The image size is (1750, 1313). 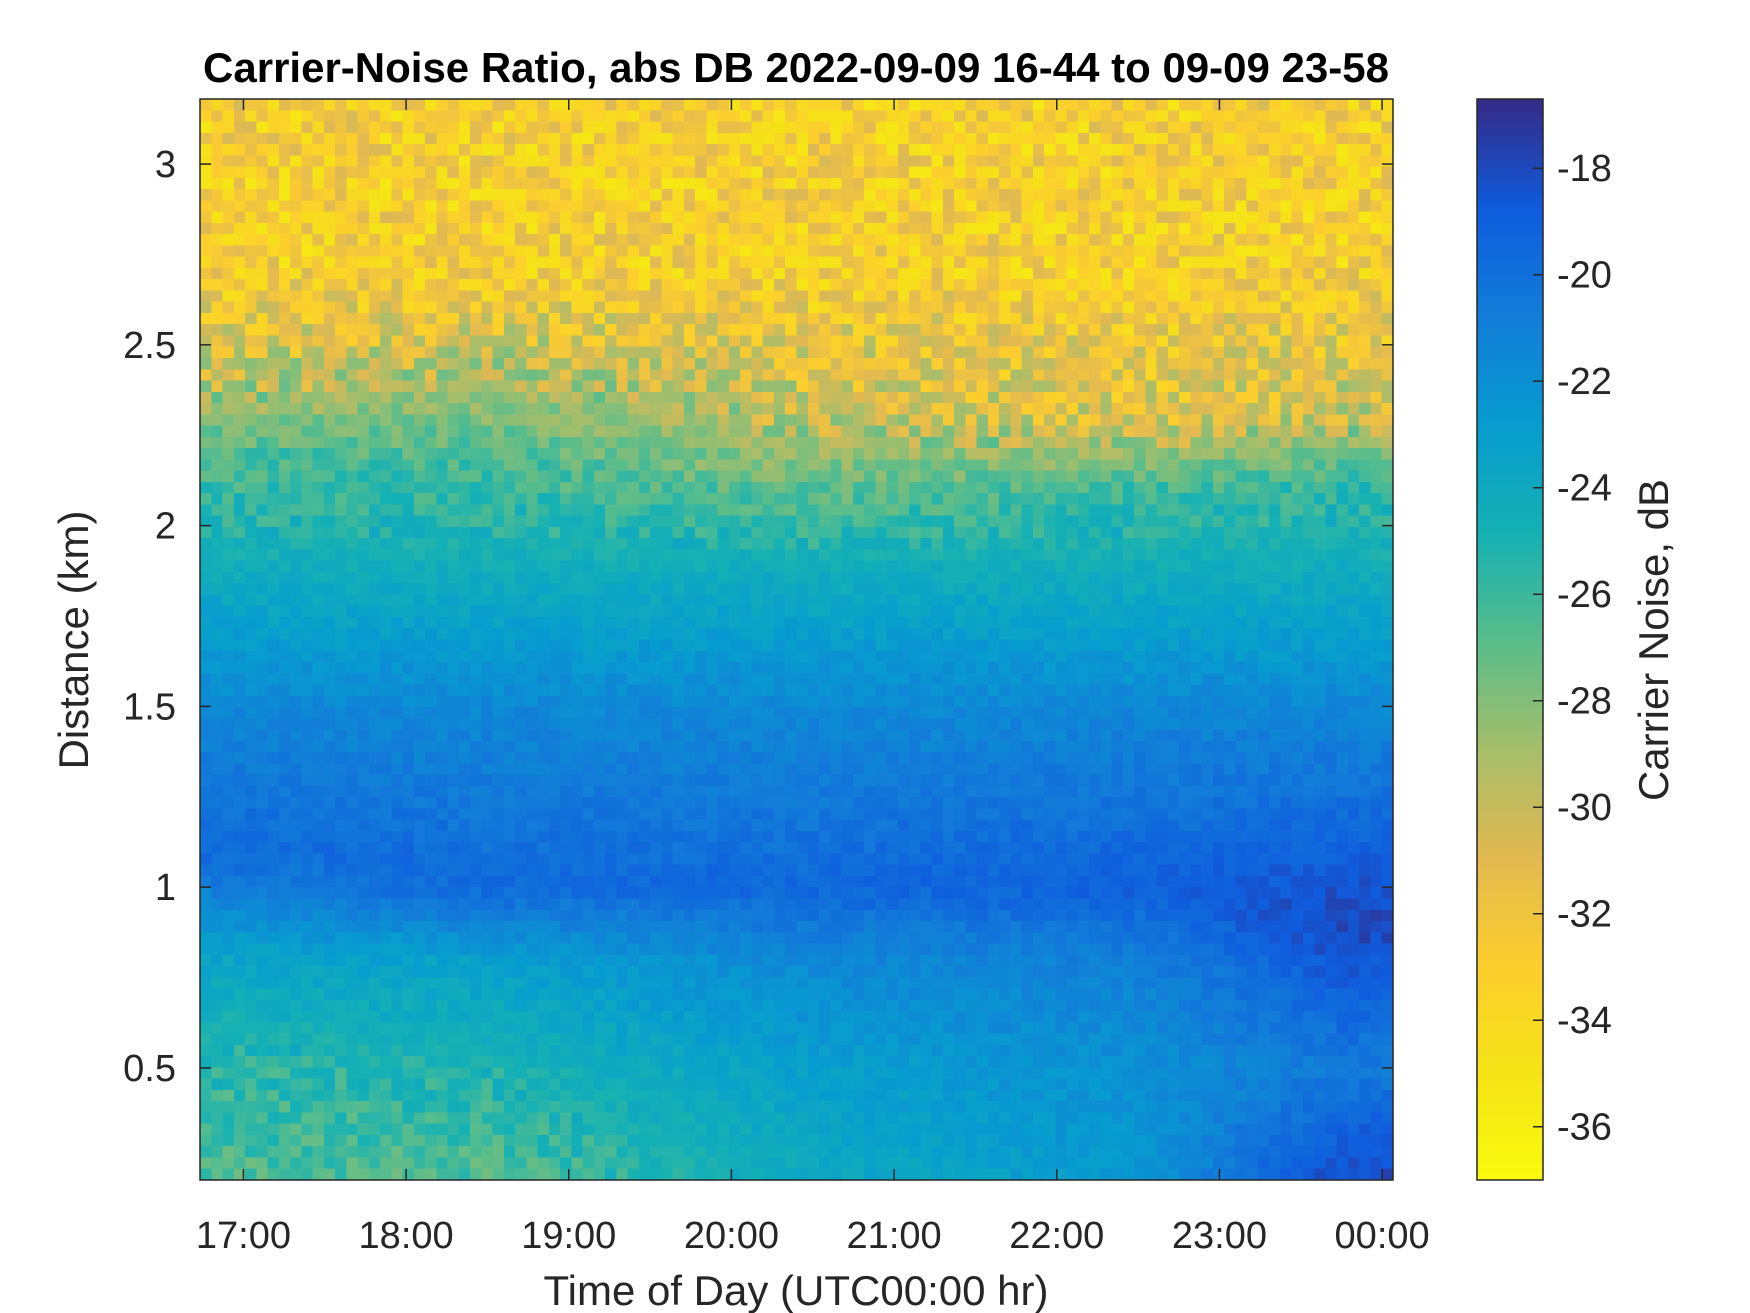 What do you see at coordinates (1584, 808) in the screenshot?
I see `colorbar-tick-label: -30` at bounding box center [1584, 808].